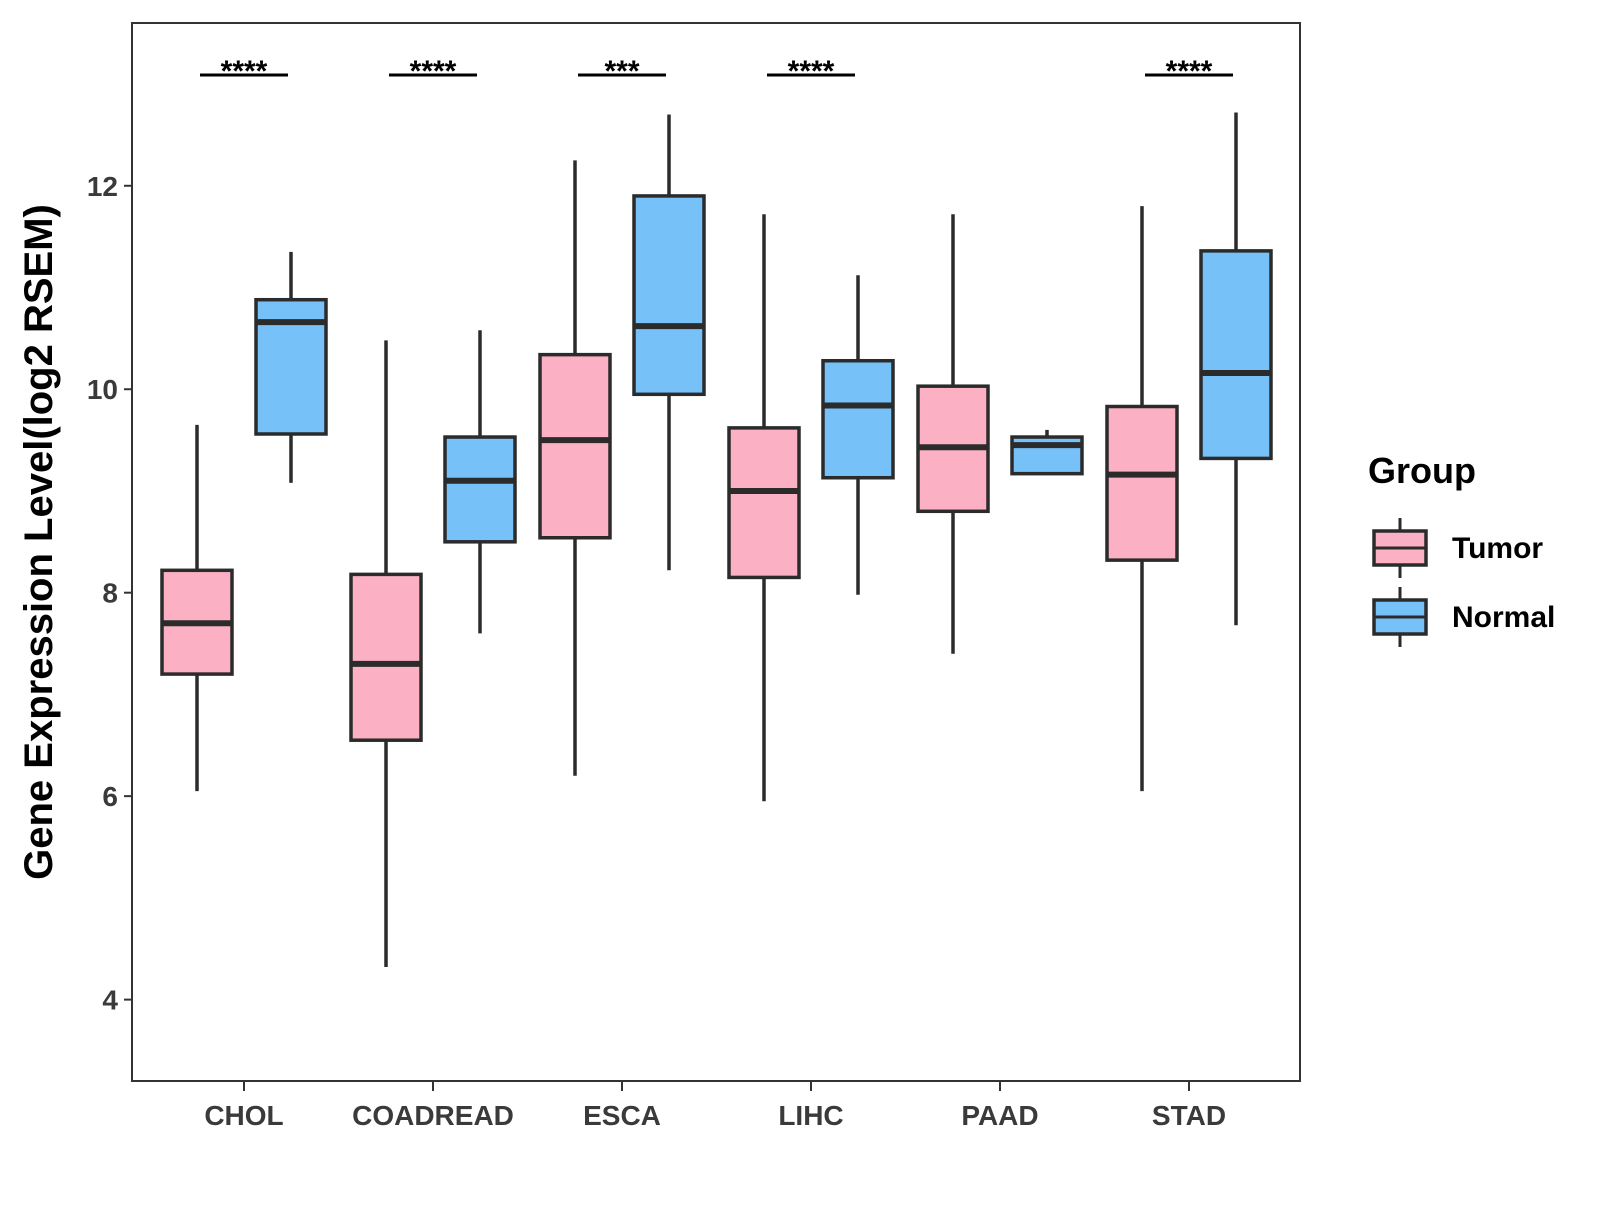 The width and height of the screenshot is (1600, 1205). What do you see at coordinates (622, 1115) in the screenshot?
I see `x-tick-label-esca: ESCA` at bounding box center [622, 1115].